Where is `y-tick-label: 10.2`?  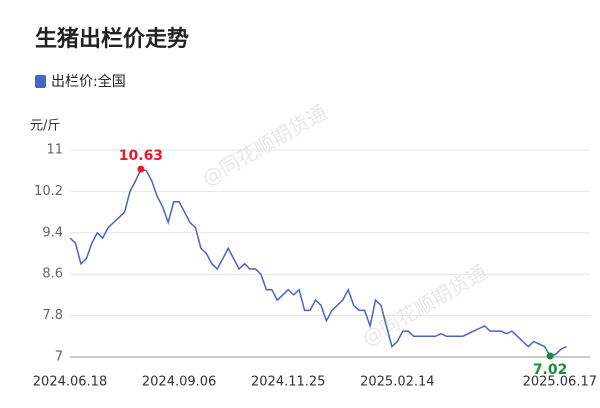
y-tick-label: 10.2 is located at coordinates (48, 191).